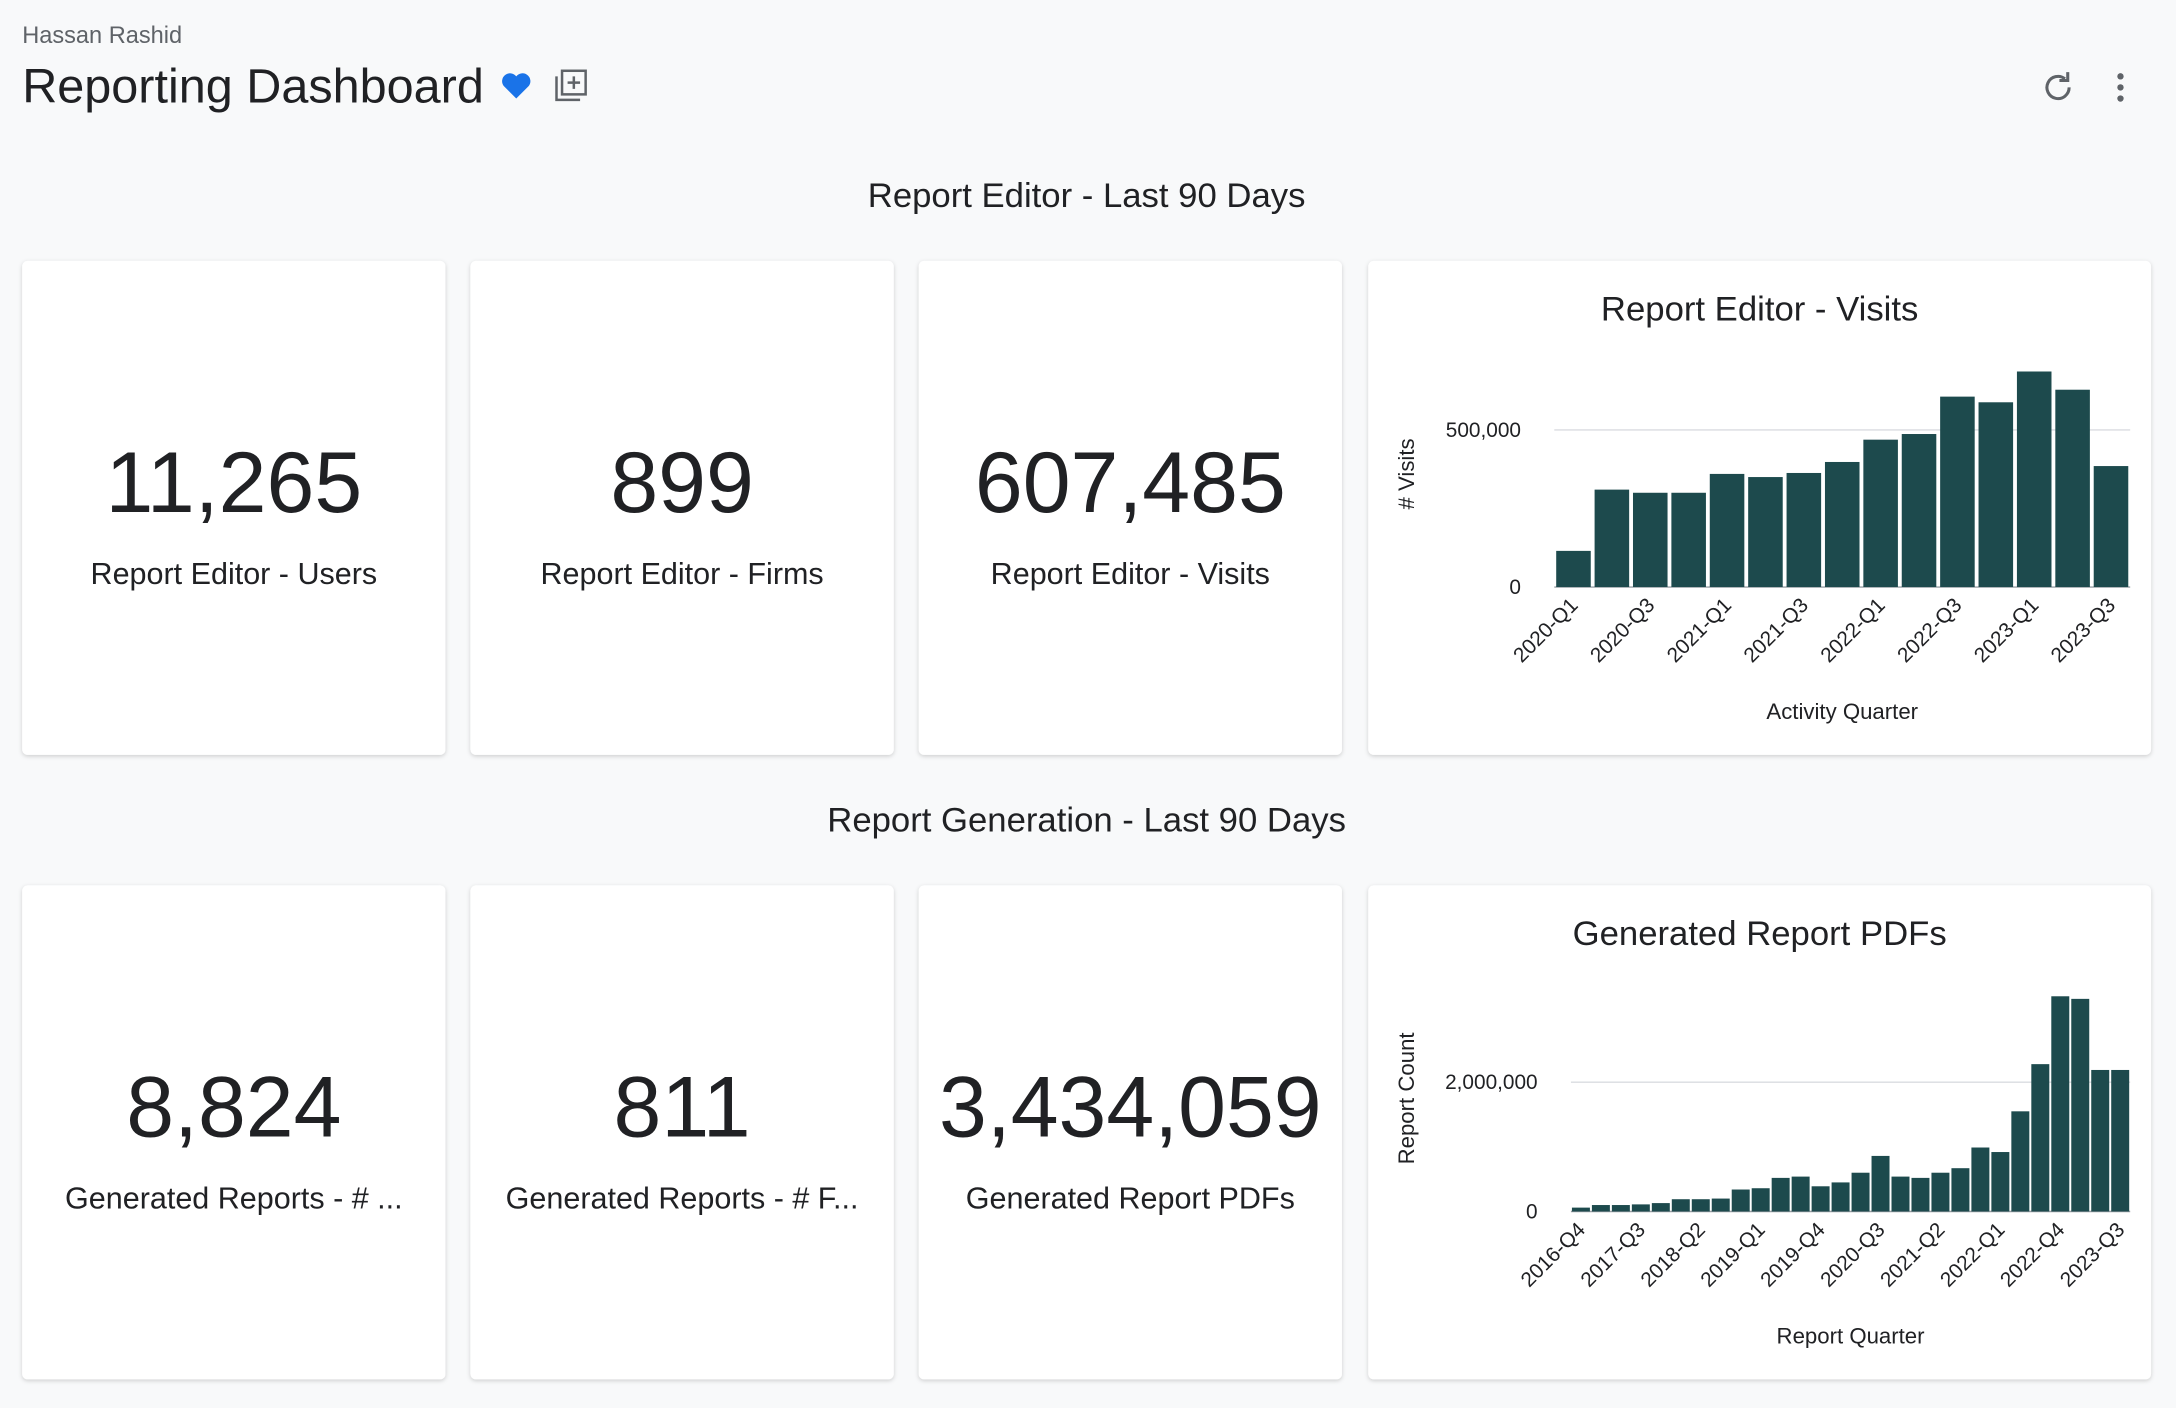  Describe the element at coordinates (1086, 820) in the screenshot. I see `section-title: Report Generation - Last 90 Days` at that location.